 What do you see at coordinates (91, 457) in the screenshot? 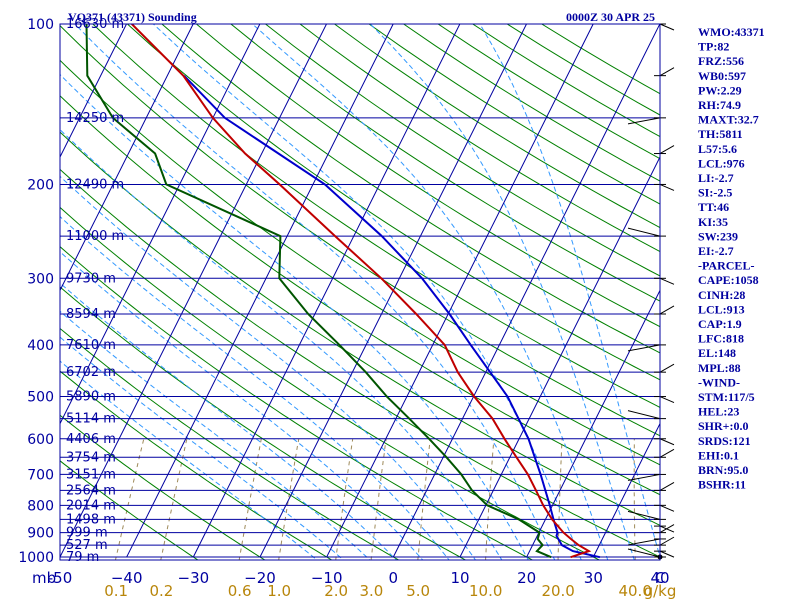
I see `height-label: 3754 m` at bounding box center [91, 457].